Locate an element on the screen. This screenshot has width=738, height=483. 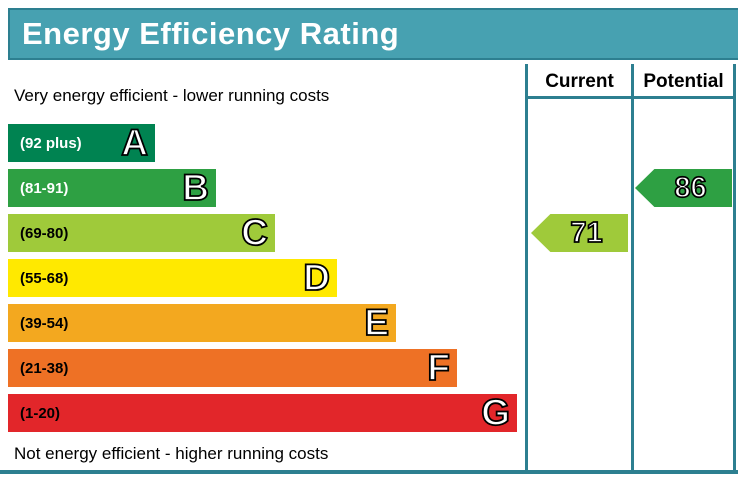
table-divider-right is located at coordinates (734, 268).